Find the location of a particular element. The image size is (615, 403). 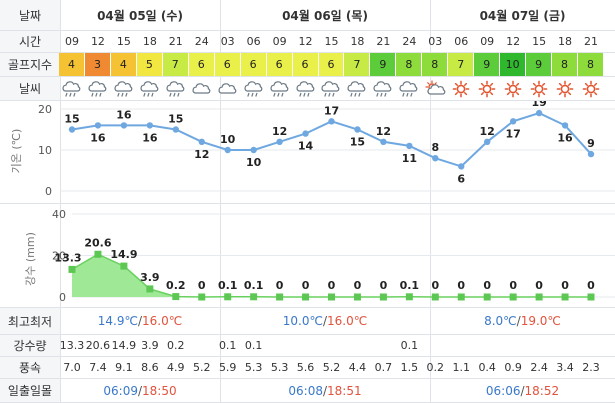

sunset-time: 18:50 is located at coordinates (159, 390).